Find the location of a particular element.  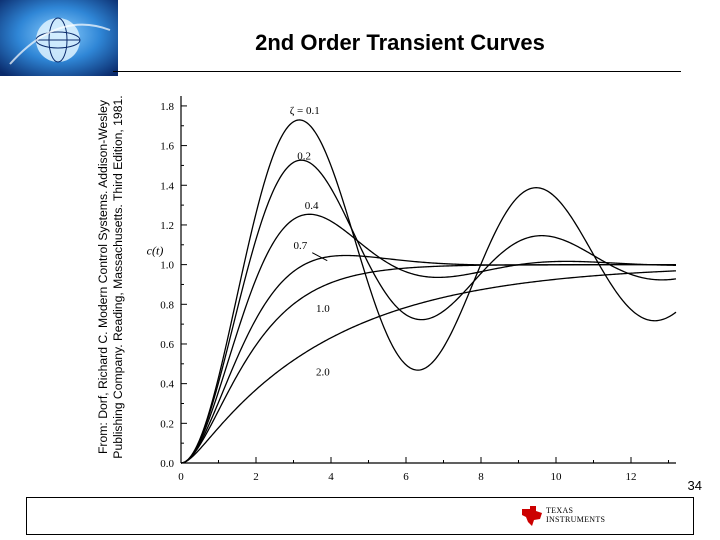

y-tick-label: 0.4 is located at coordinates (167, 385).